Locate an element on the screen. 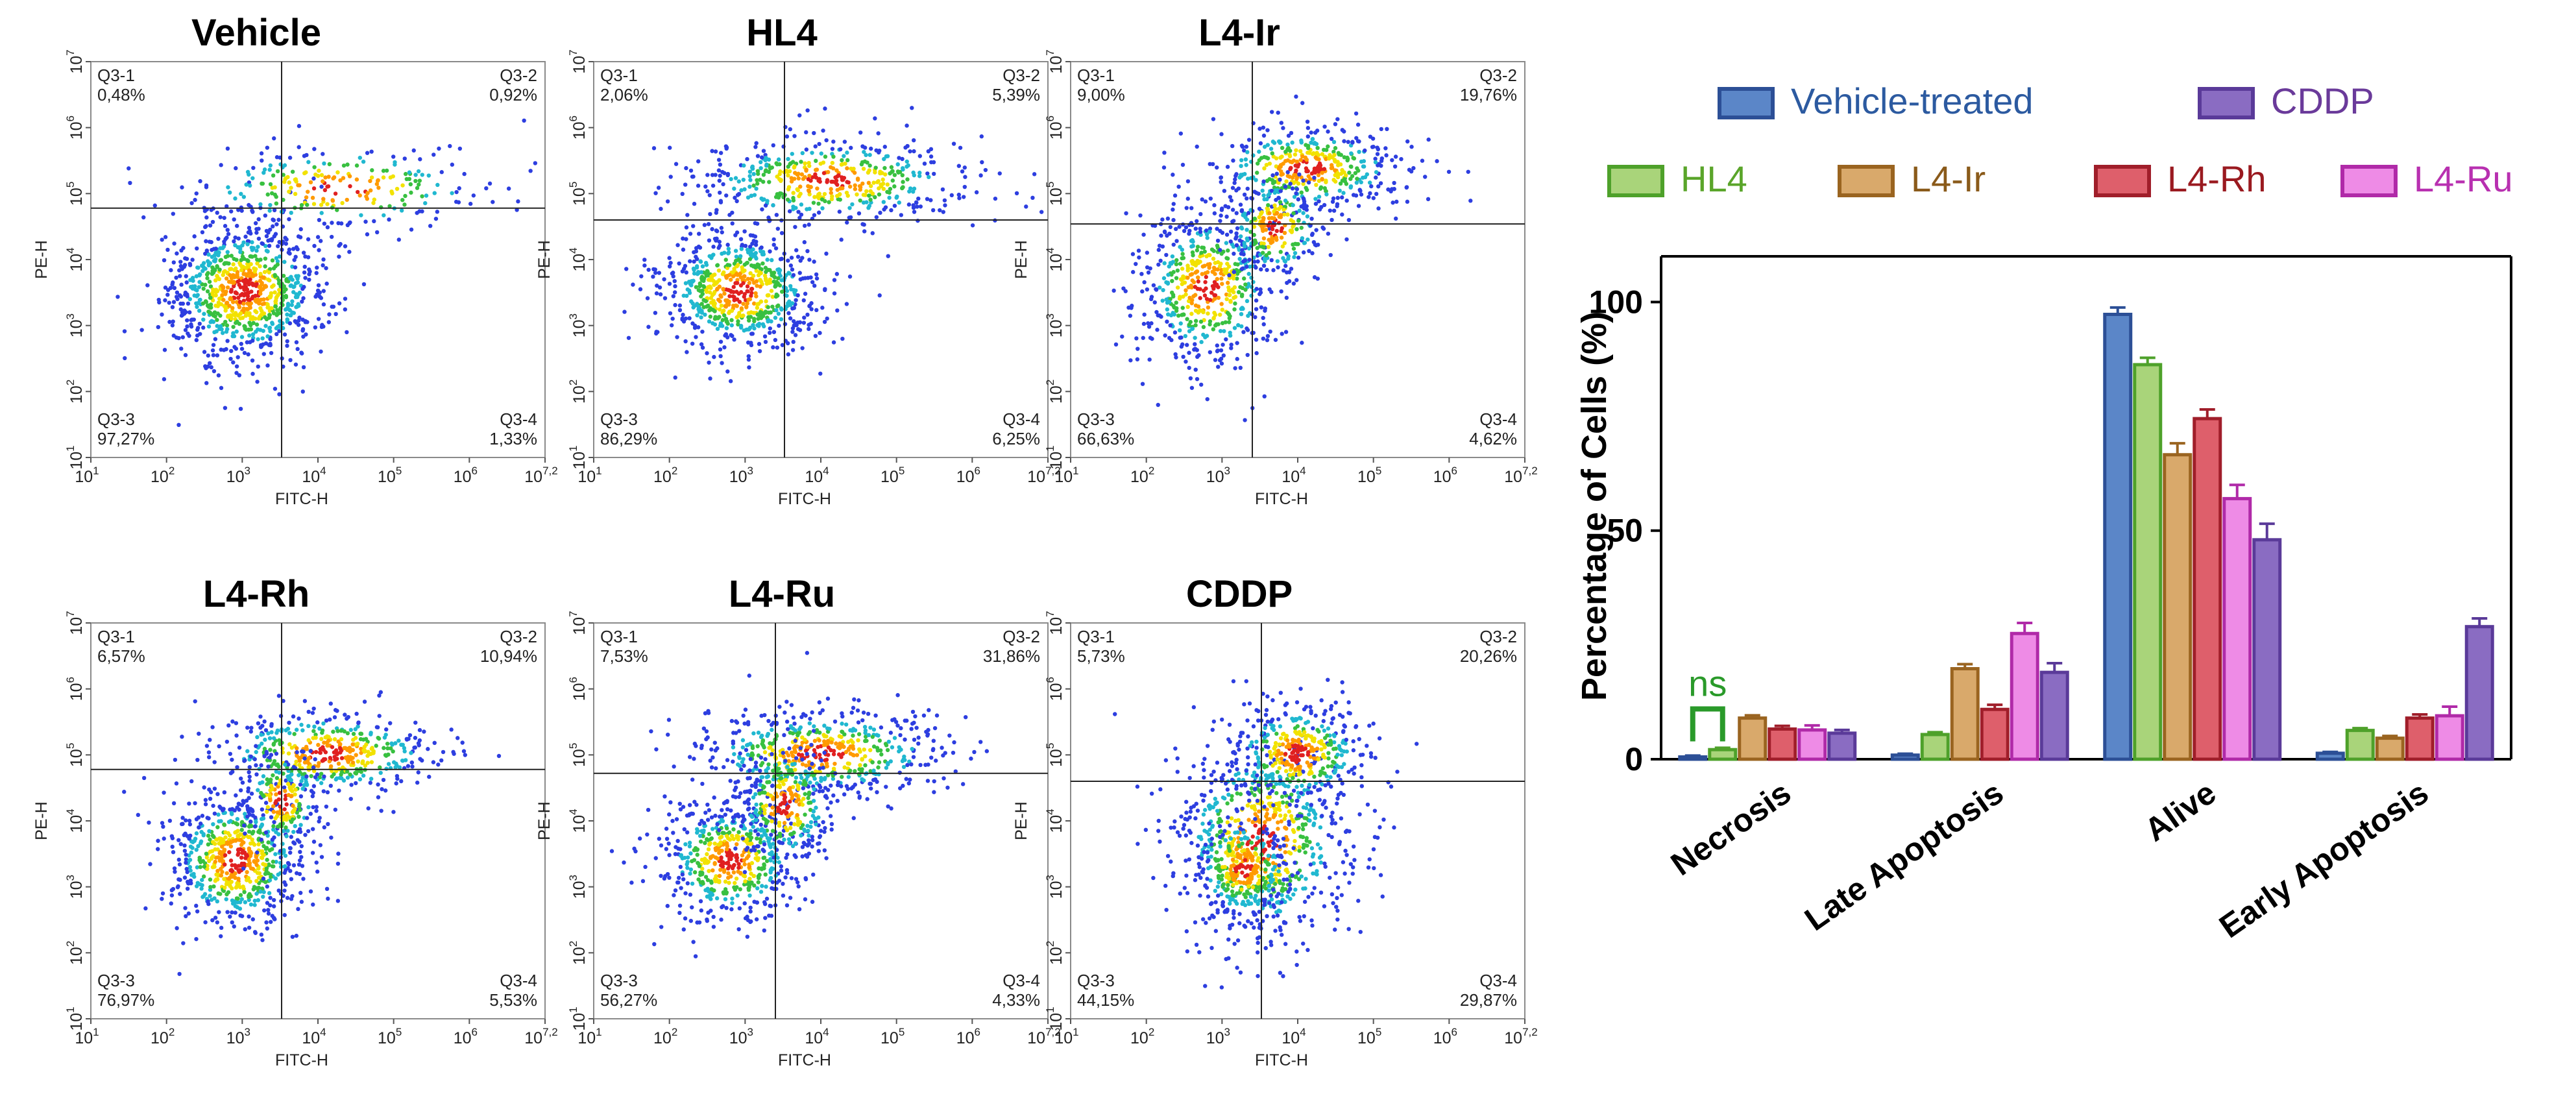 The image size is (2576, 1096). panel-title: L4-Rh is located at coordinates (256, 594).